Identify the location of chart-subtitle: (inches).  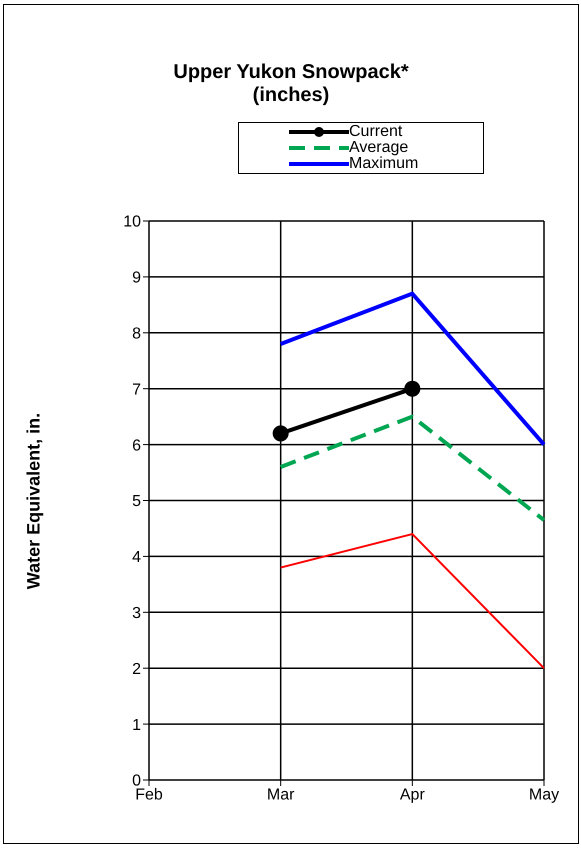
(291, 95).